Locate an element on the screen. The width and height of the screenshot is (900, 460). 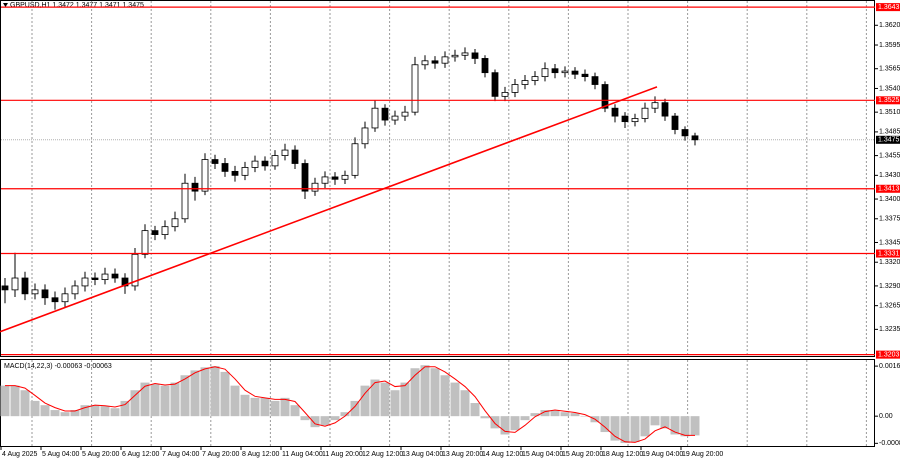
macd-title: MACD(14,22,3) -0.00063 -0.00063 is located at coordinates (58, 366).